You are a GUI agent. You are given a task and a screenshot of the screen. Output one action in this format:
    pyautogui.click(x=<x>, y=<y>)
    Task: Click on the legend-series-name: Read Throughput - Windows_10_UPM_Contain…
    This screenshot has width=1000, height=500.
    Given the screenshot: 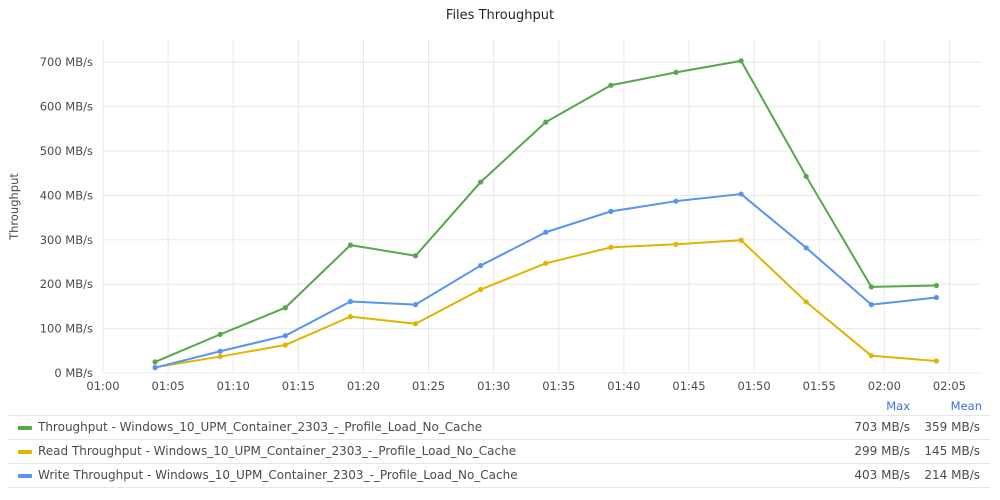 What is the action you would take?
    pyautogui.click(x=277, y=451)
    